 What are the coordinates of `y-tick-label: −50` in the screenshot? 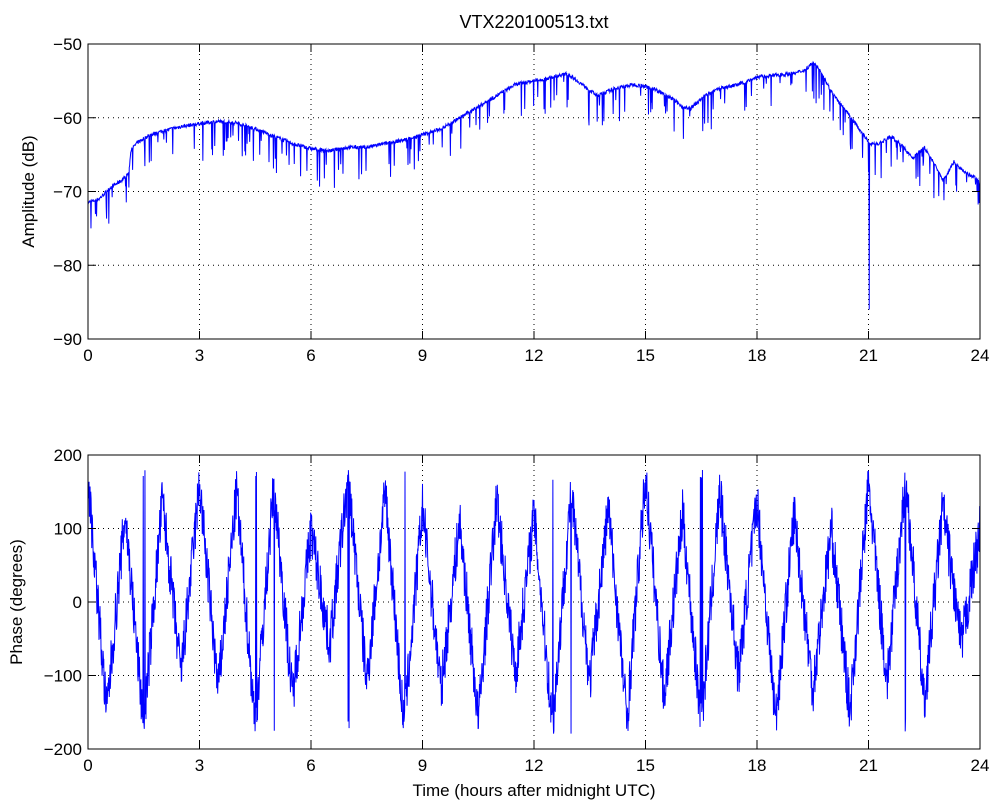 It's located at (67, 44).